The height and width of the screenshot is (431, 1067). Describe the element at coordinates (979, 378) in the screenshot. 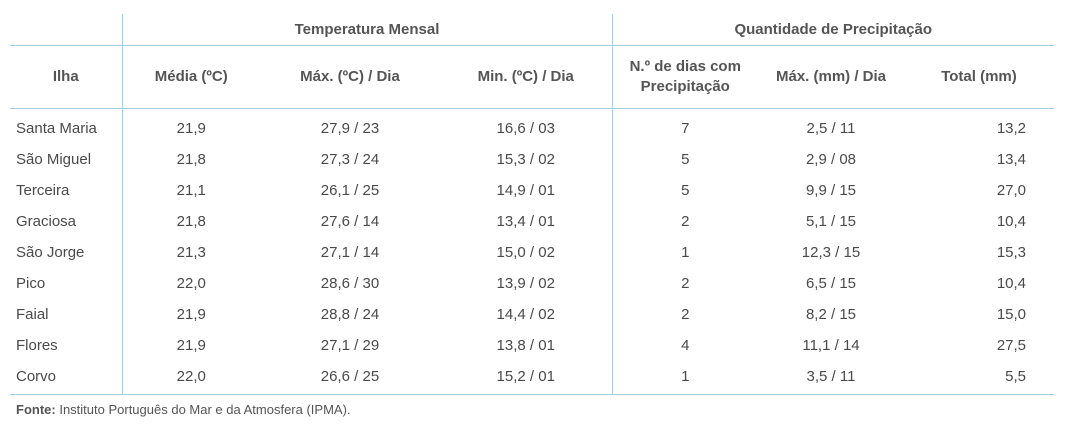

I see `cell-total: 5,5` at that location.